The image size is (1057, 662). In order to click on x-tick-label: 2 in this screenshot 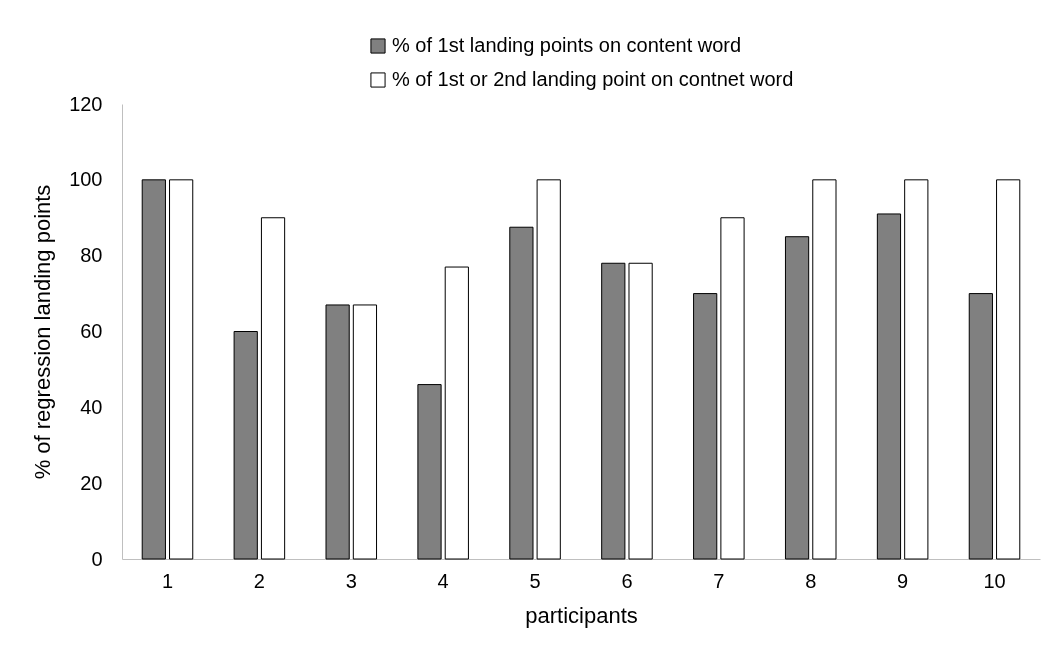, I will do `click(259, 580)`.